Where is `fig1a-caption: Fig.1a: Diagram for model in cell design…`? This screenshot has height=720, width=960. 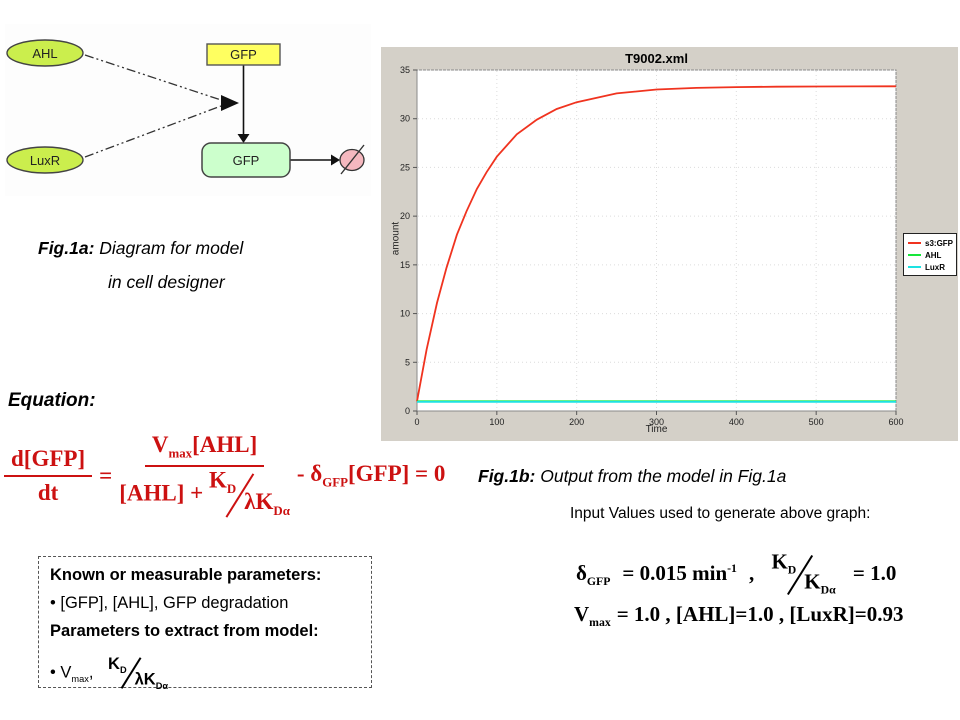 fig1a-caption: Fig.1a: Diagram for model in cell design… is located at coordinates (140, 265).